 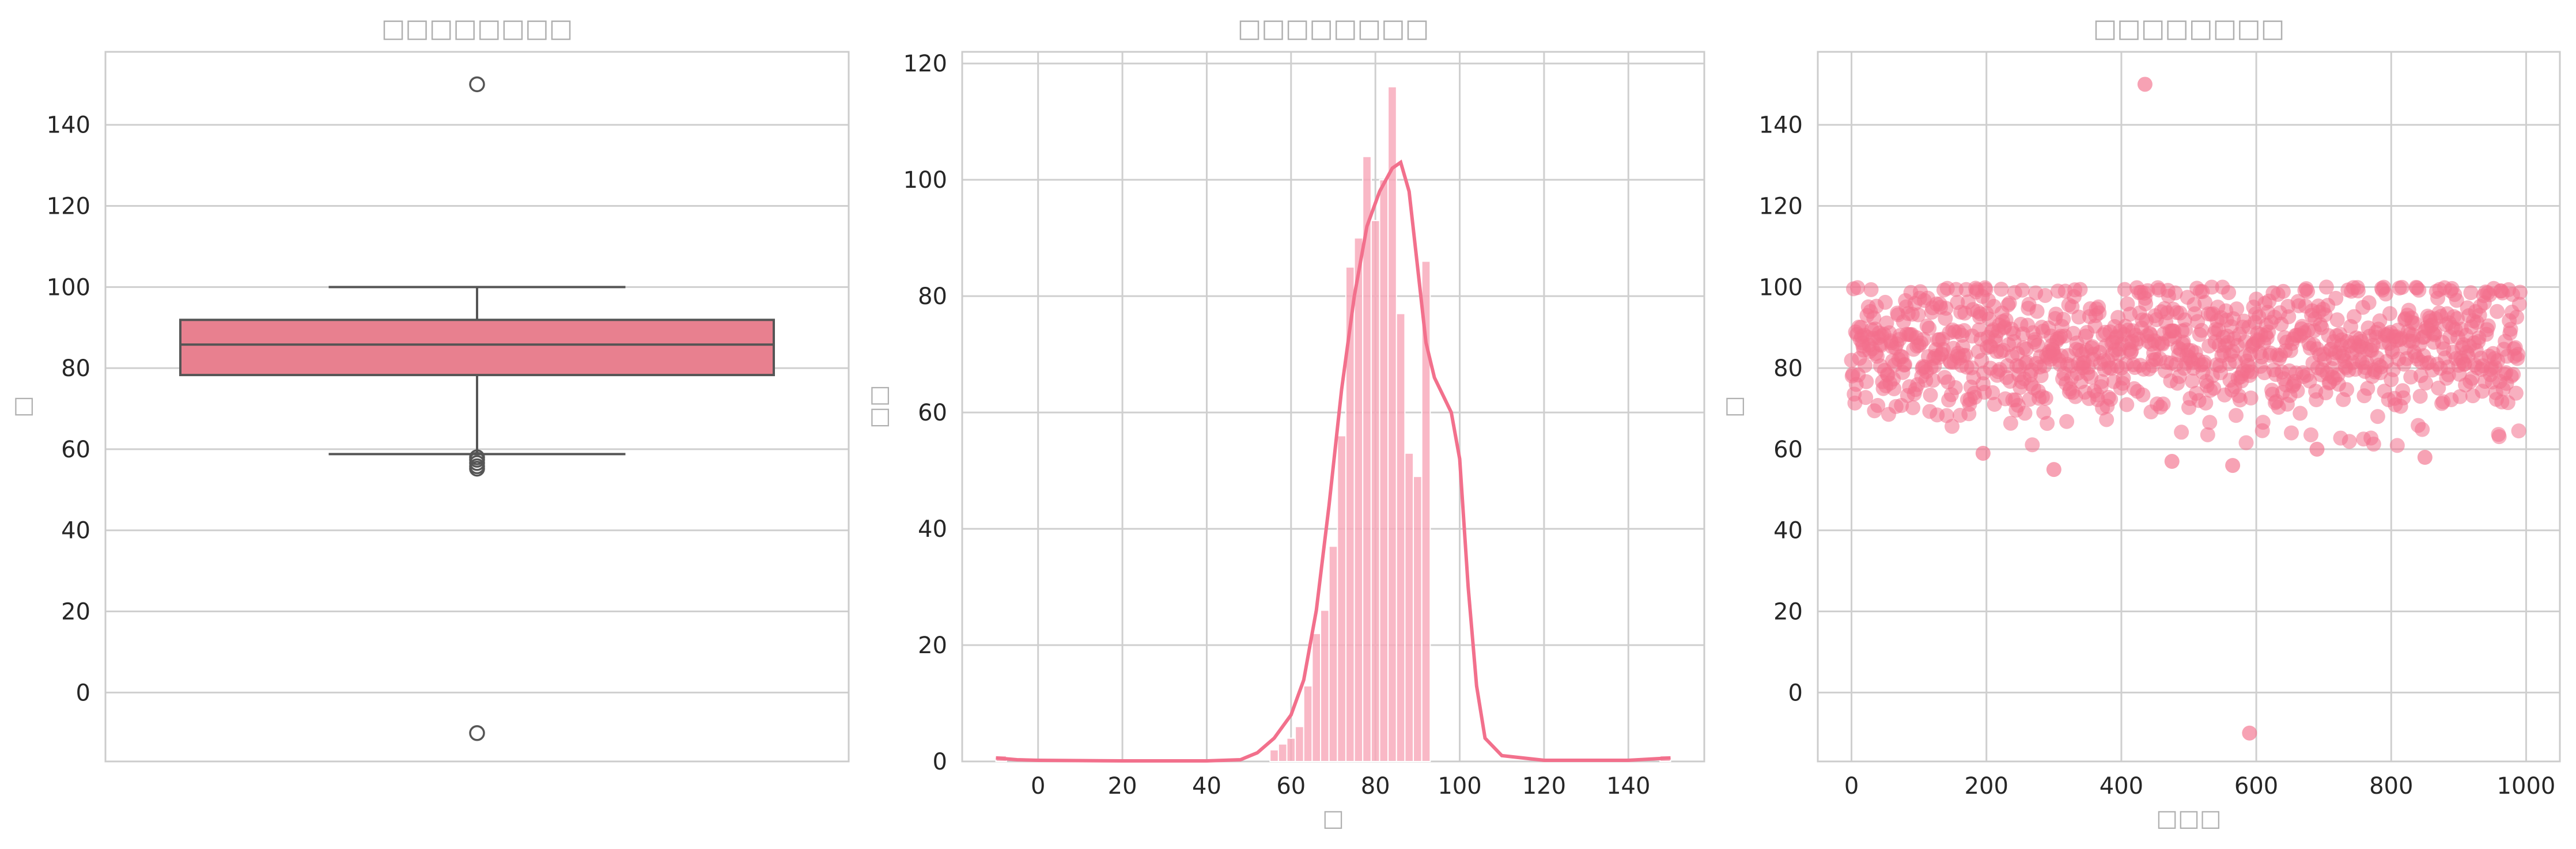 I want to click on y-tick-label: 40, so click(x=932, y=529).